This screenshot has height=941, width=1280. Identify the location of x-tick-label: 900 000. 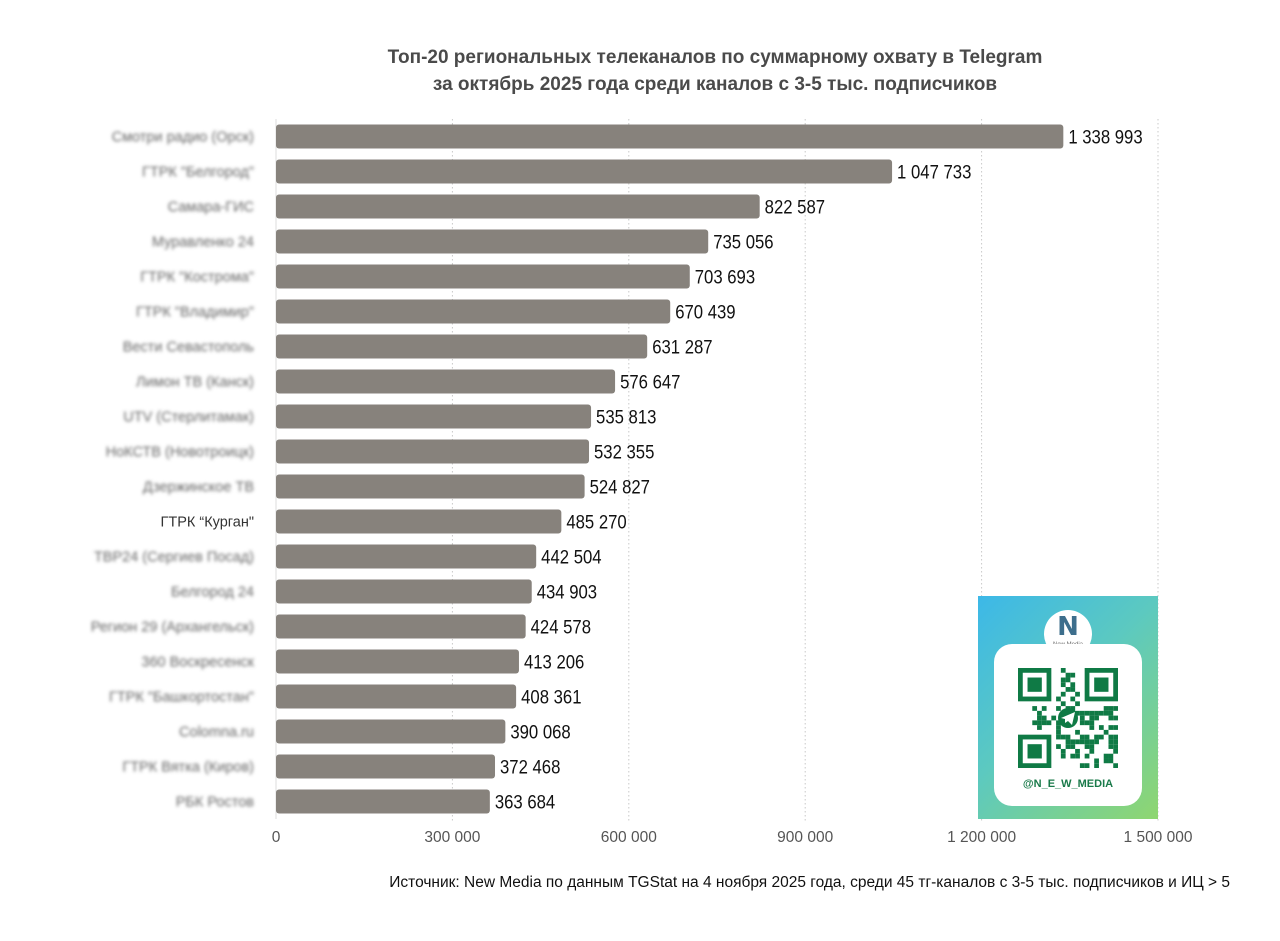
(805, 837).